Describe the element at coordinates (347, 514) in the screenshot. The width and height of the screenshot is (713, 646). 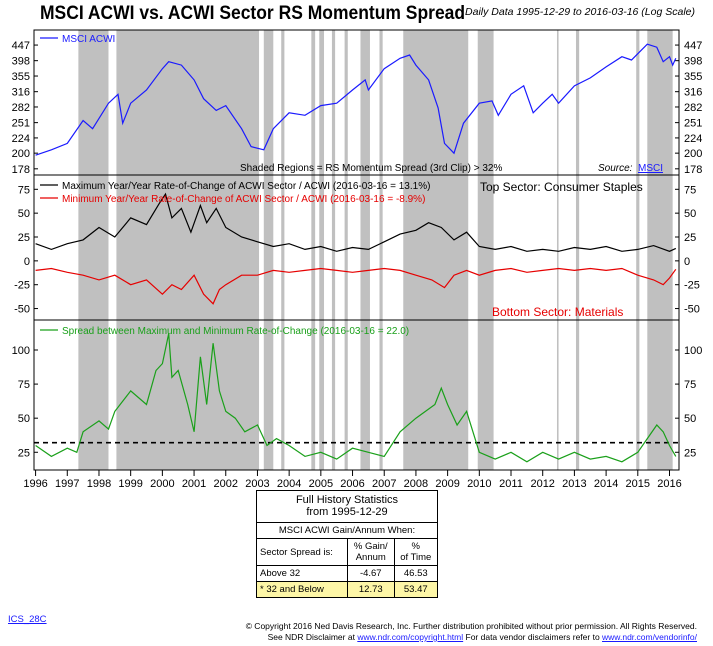
I see `stats-subheading: from 1995-12-29` at that location.